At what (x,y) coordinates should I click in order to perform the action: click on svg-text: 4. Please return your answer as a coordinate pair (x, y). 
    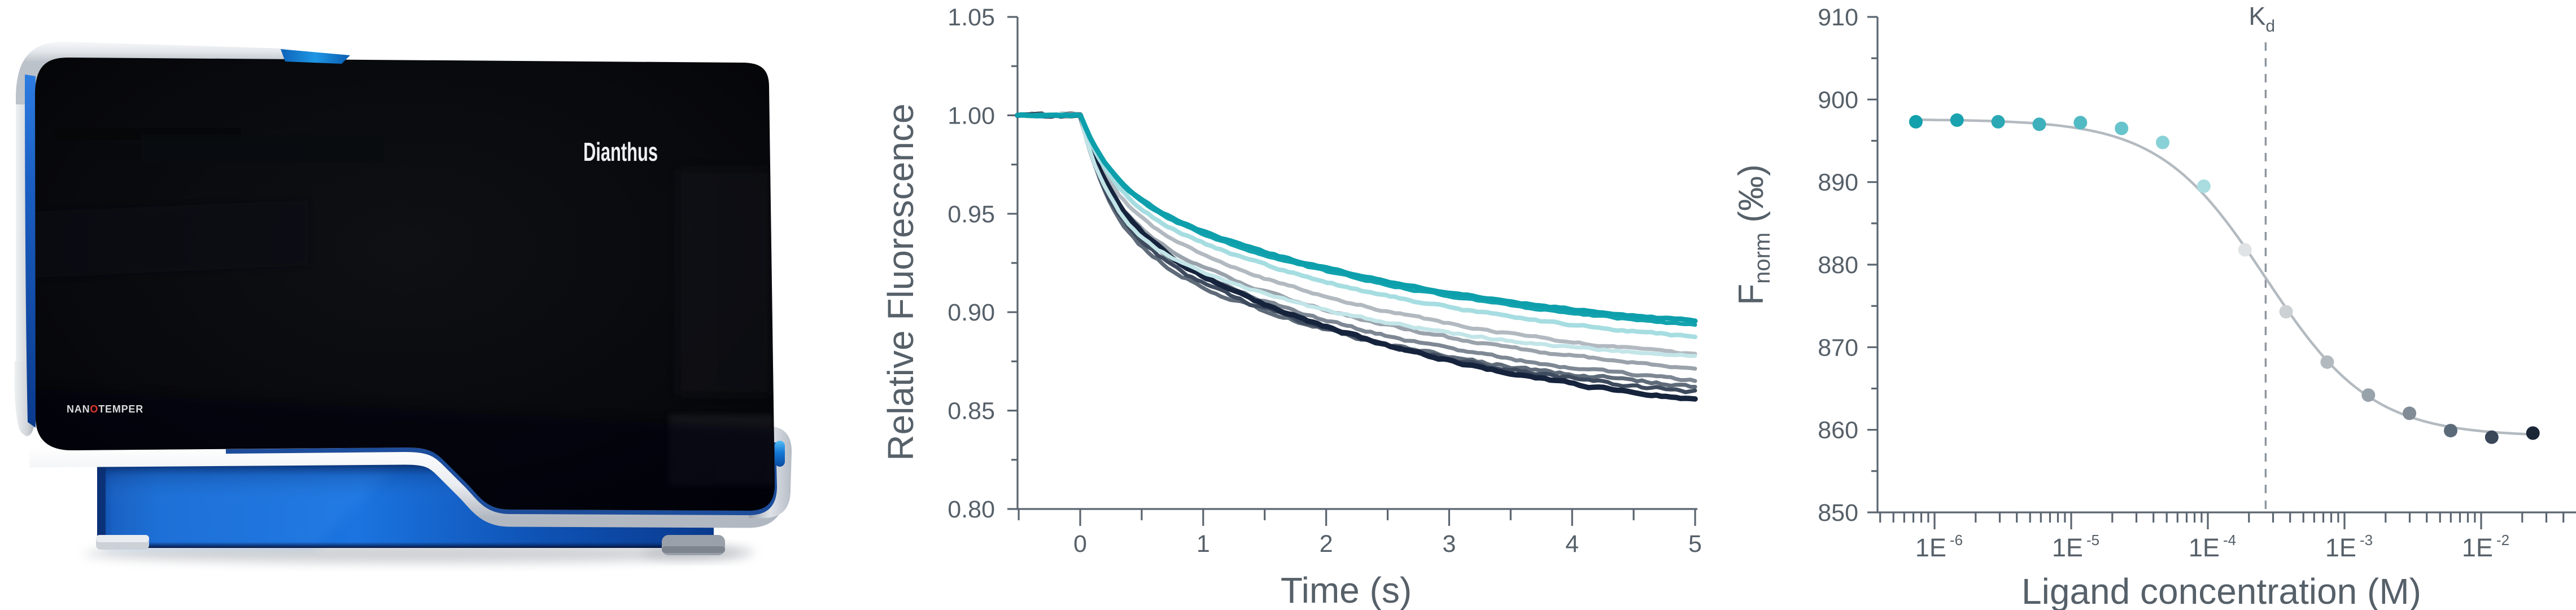
    Looking at the image, I should click on (1572, 544).